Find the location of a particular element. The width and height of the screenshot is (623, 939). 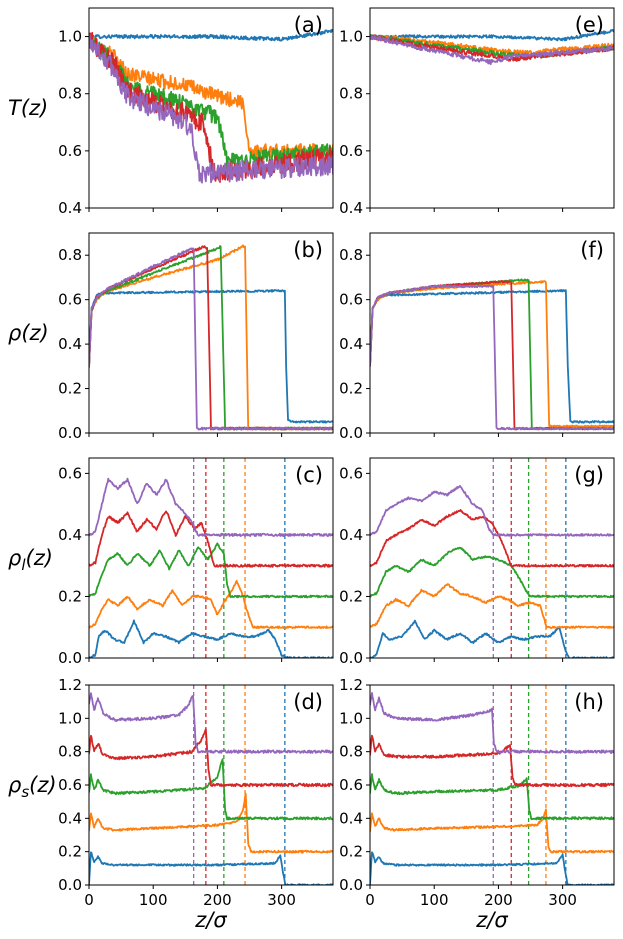

panel-h-series-s2 is located at coordinates (492, 831).